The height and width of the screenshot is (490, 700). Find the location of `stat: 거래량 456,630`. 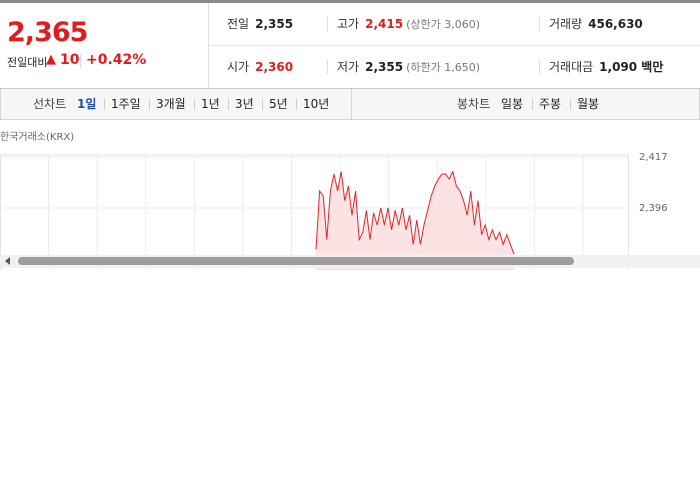

stat: 거래량 456,630 is located at coordinates (596, 24).